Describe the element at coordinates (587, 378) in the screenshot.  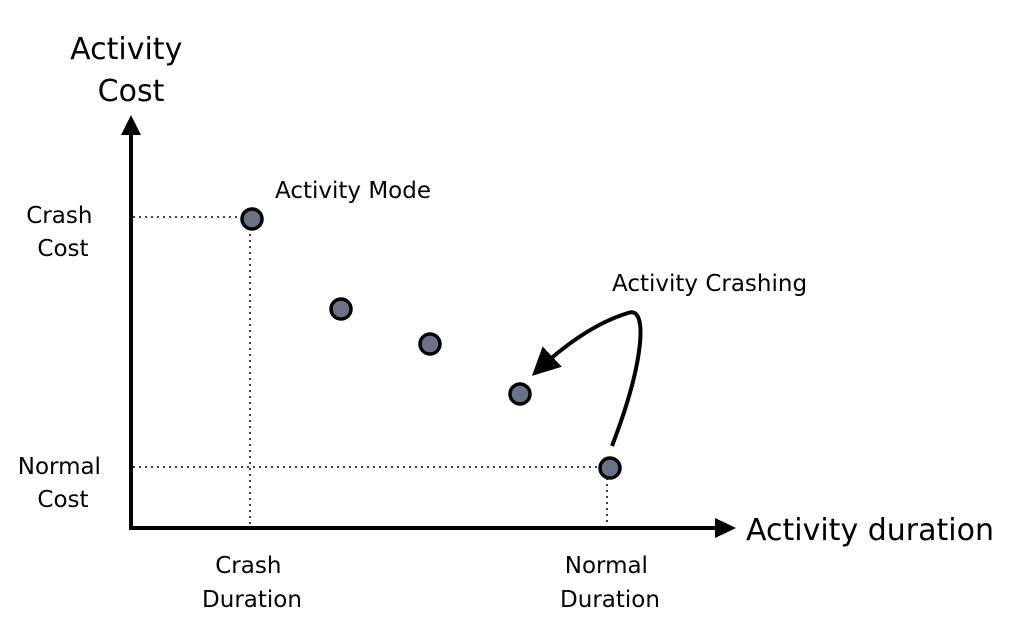
I see `crashing-arrow` at that location.